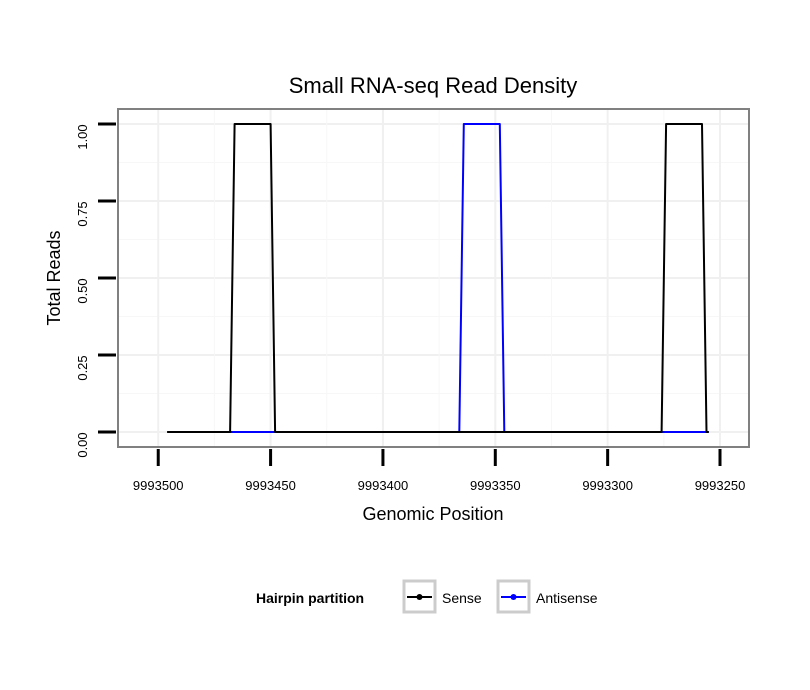  Describe the element at coordinates (432, 514) in the screenshot. I see `x-axis-title: Genomic Position` at that location.